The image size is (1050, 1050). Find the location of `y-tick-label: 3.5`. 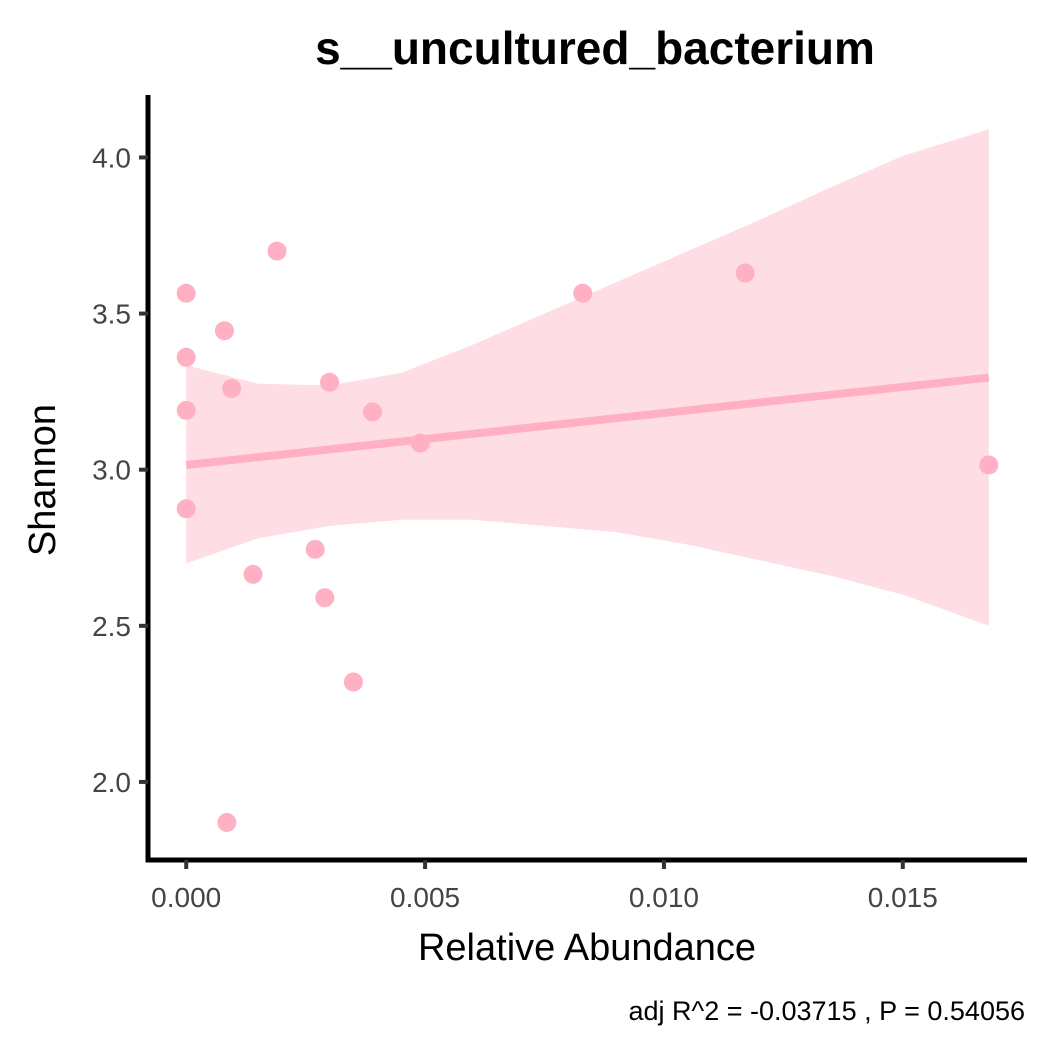

y-tick-label: 3.5 is located at coordinates (111, 314).